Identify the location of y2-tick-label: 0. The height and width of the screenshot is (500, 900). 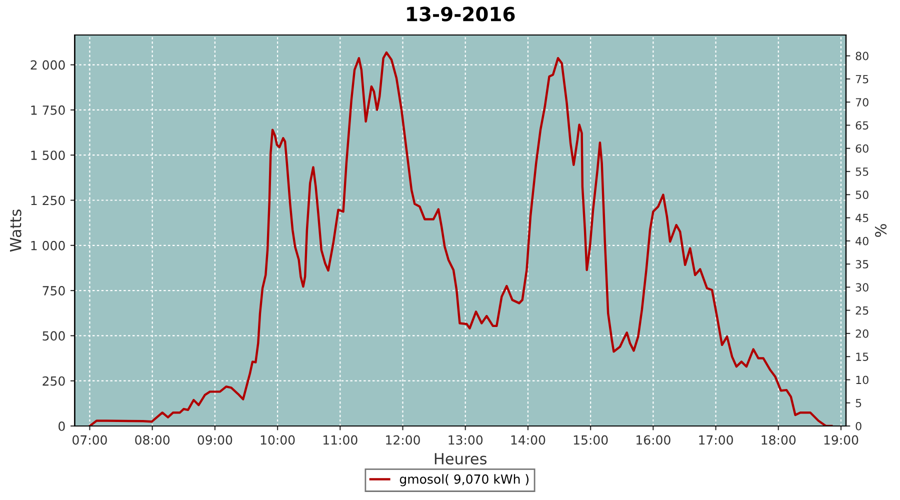
(859, 426).